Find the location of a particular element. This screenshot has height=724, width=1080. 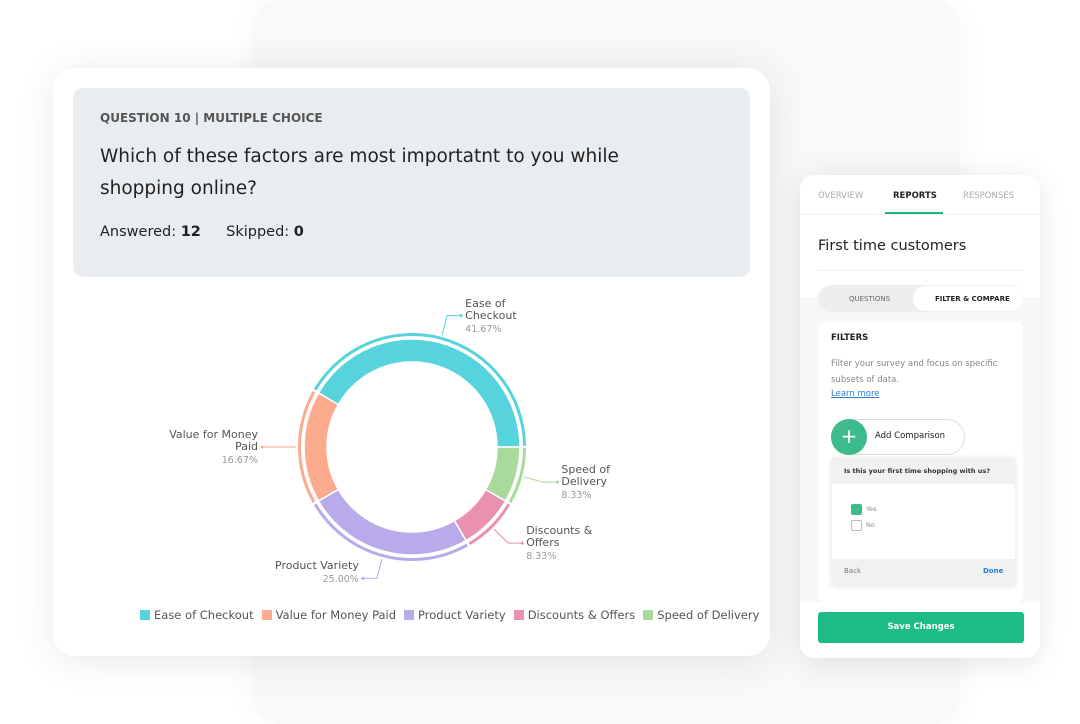

dropdown-header is located at coordinates (923, 471).